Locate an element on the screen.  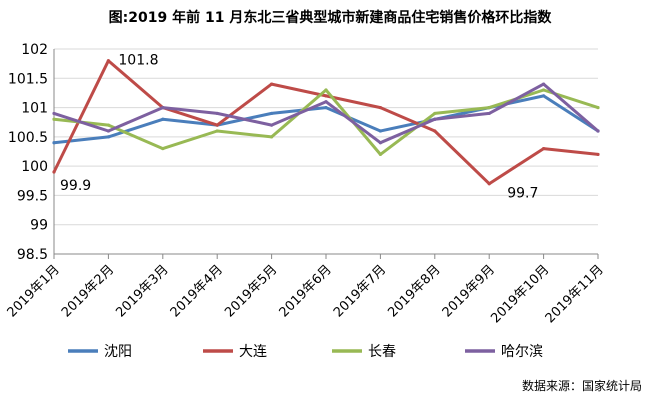
chart-title: 图:2019 年前 11 月东北三省典型城市新建商品住宅销售价格环比指数 is located at coordinates (331, 17).